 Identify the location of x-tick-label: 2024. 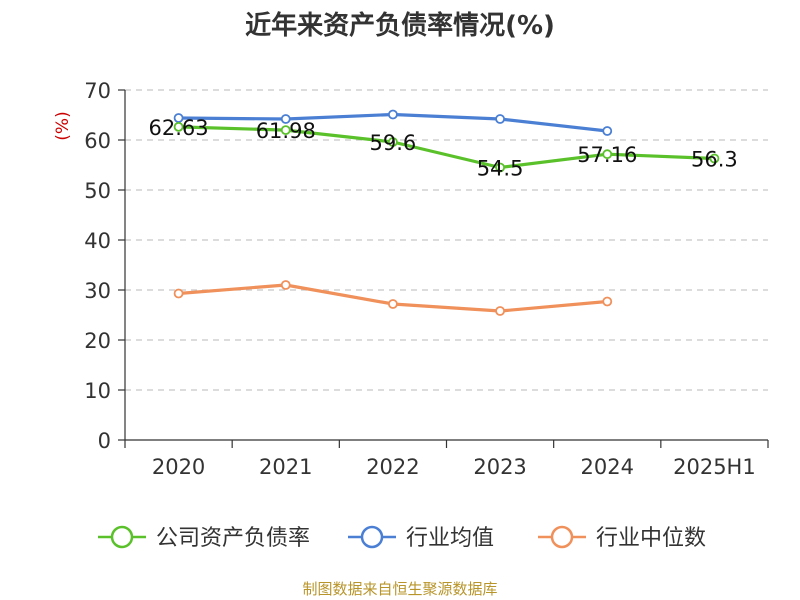
(607, 467).